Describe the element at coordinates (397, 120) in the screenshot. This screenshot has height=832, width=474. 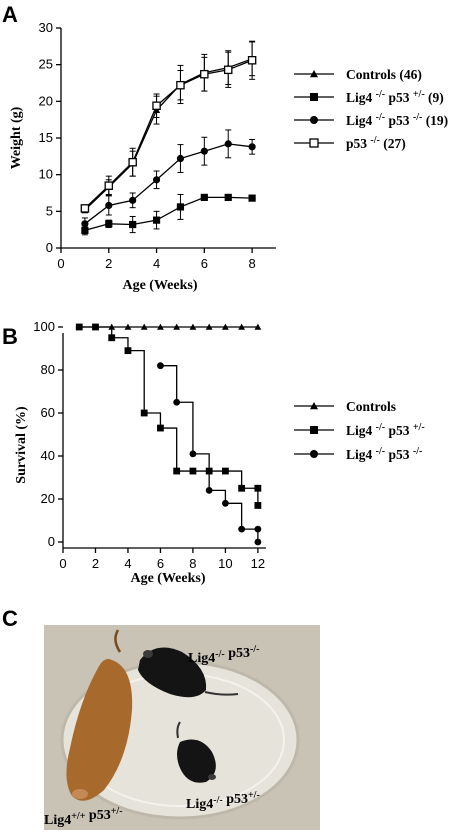
I see `legend-label: Lig4 -/- p53 -/- (19)` at that location.